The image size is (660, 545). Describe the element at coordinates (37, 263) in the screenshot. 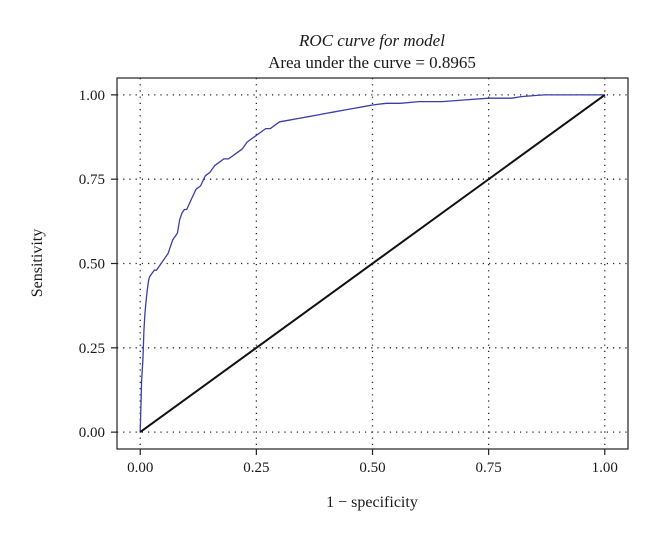

I see `y-axis-label: Sensitivity` at that location.